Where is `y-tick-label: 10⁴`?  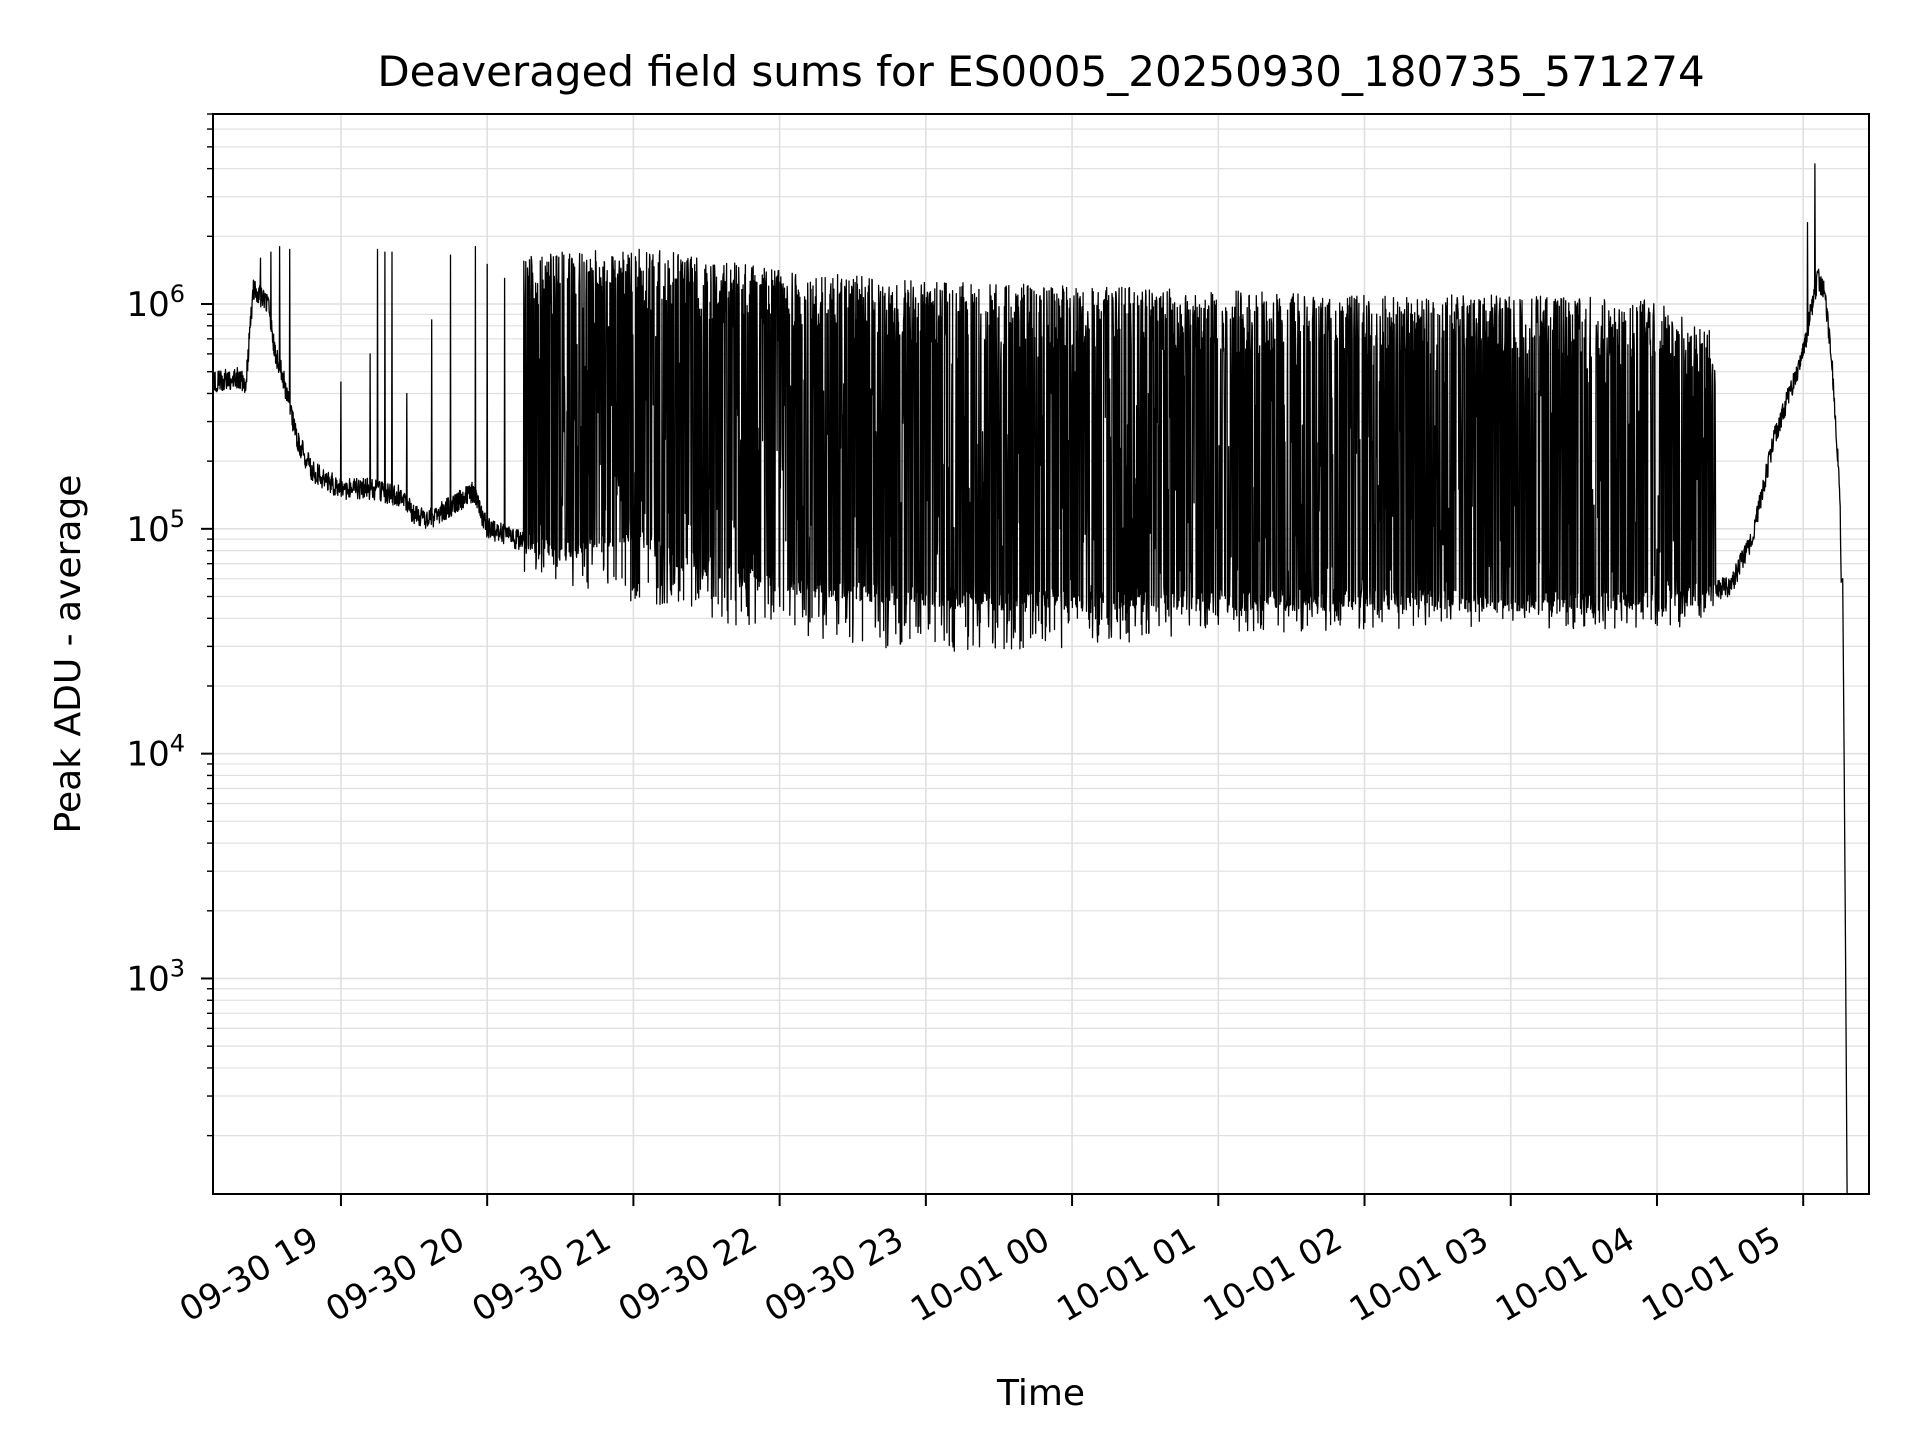 y-tick-label: 10⁴ is located at coordinates (155, 752).